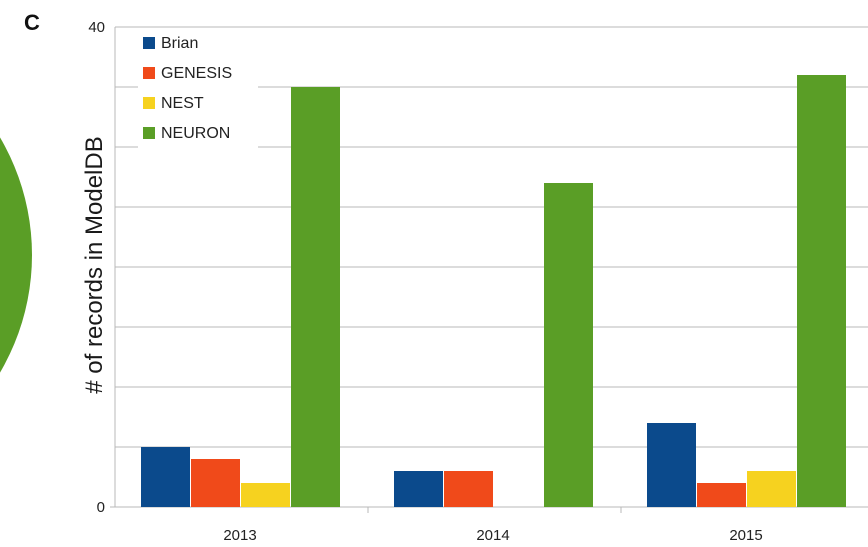 The width and height of the screenshot is (868, 547). Describe the element at coordinates (468, 489) in the screenshot. I see `bar-genesis-2014` at that location.